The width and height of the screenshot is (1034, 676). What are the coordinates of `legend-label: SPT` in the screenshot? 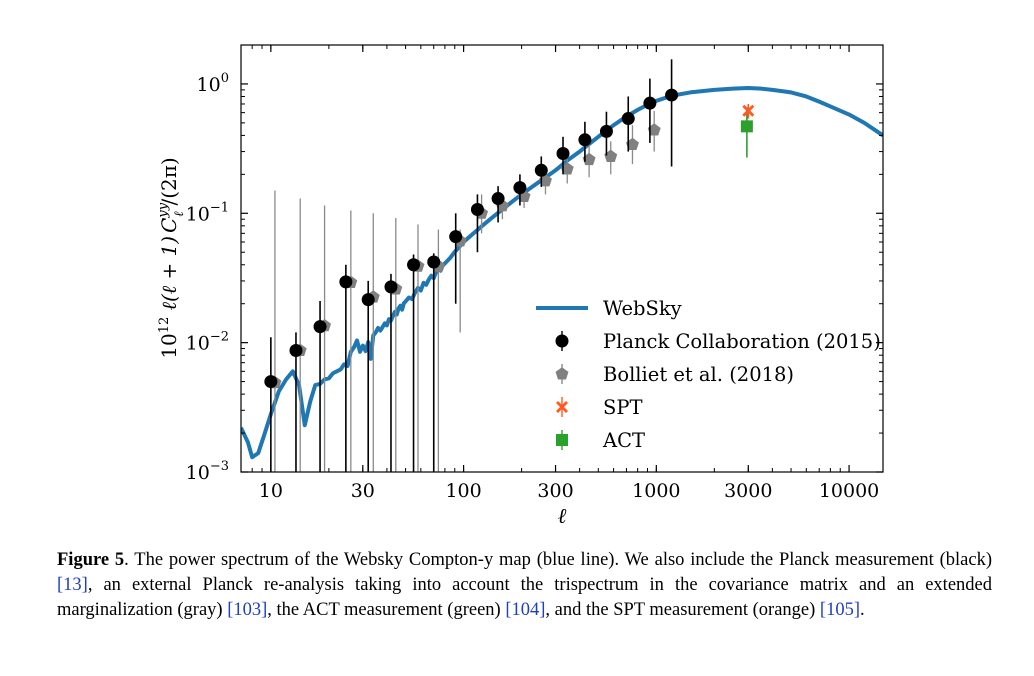 It's located at (623, 407).